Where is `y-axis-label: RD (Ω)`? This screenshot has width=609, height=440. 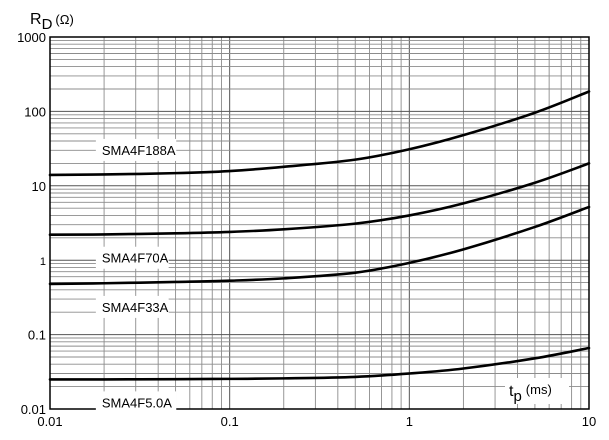
y-axis-label: RD (Ω) is located at coordinates (52, 22).